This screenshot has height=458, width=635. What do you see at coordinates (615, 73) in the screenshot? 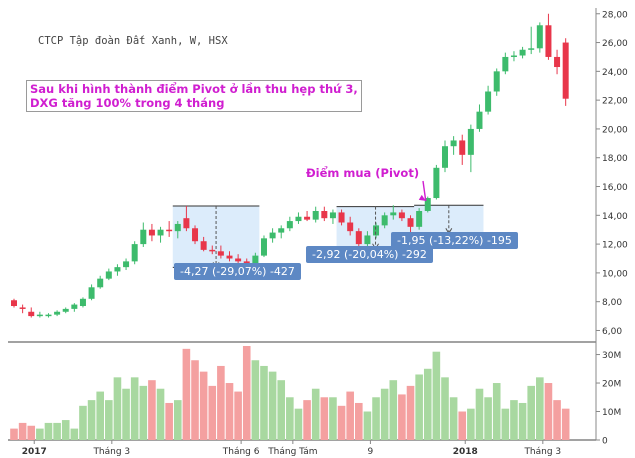
I see `price-tick-label: 24,00` at bounding box center [615, 73].